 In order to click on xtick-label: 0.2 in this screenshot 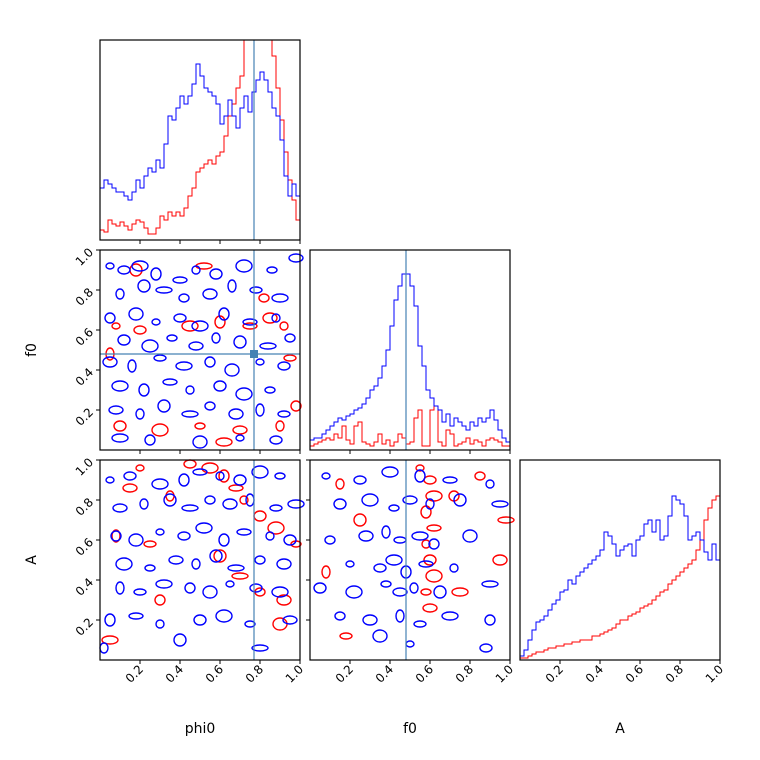, I will do `click(344, 673)`.